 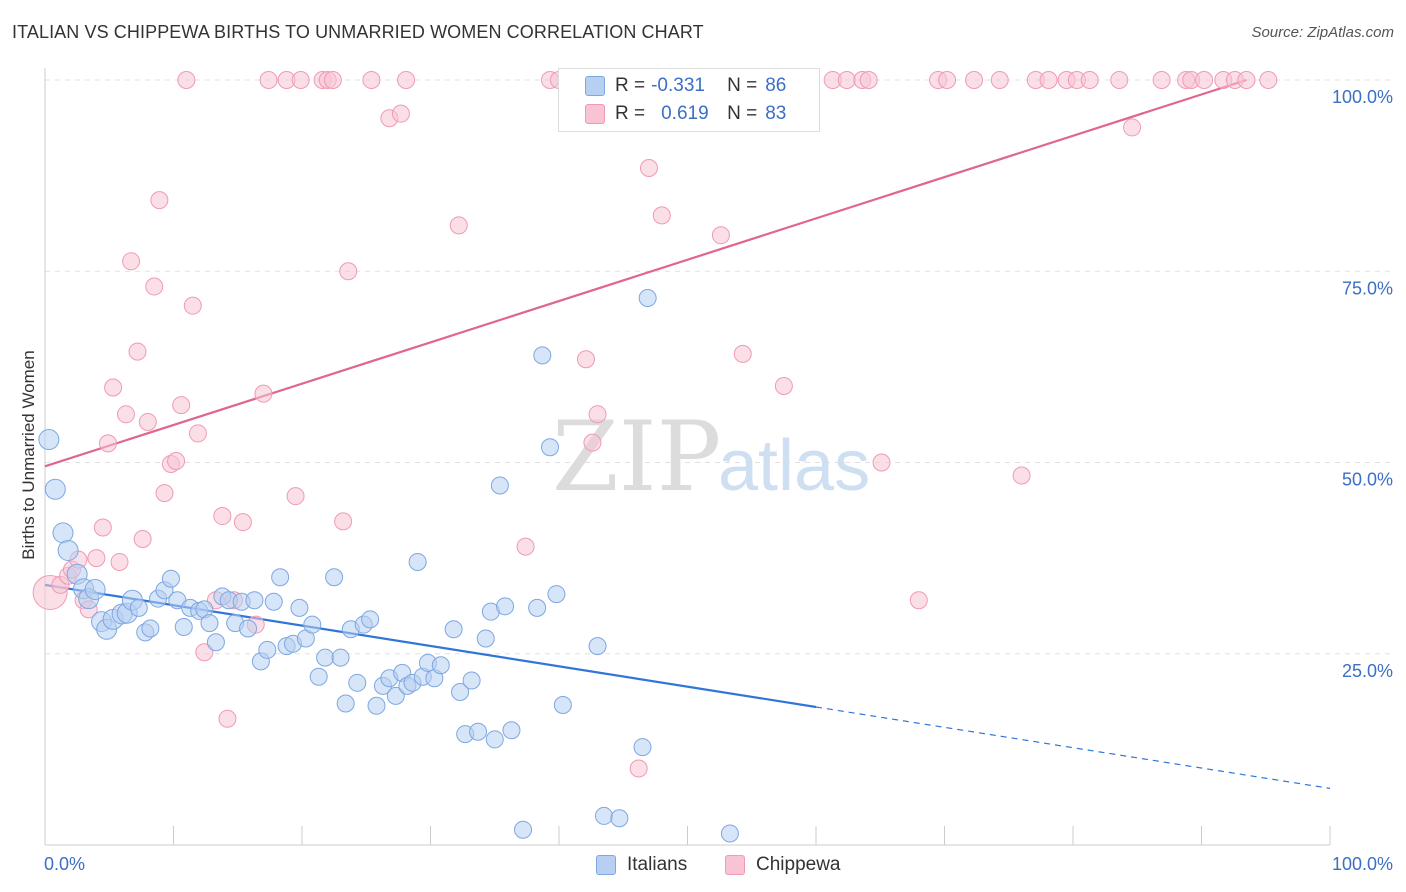 I want to click on legend-swatch-chippewa, so click(x=595, y=114).